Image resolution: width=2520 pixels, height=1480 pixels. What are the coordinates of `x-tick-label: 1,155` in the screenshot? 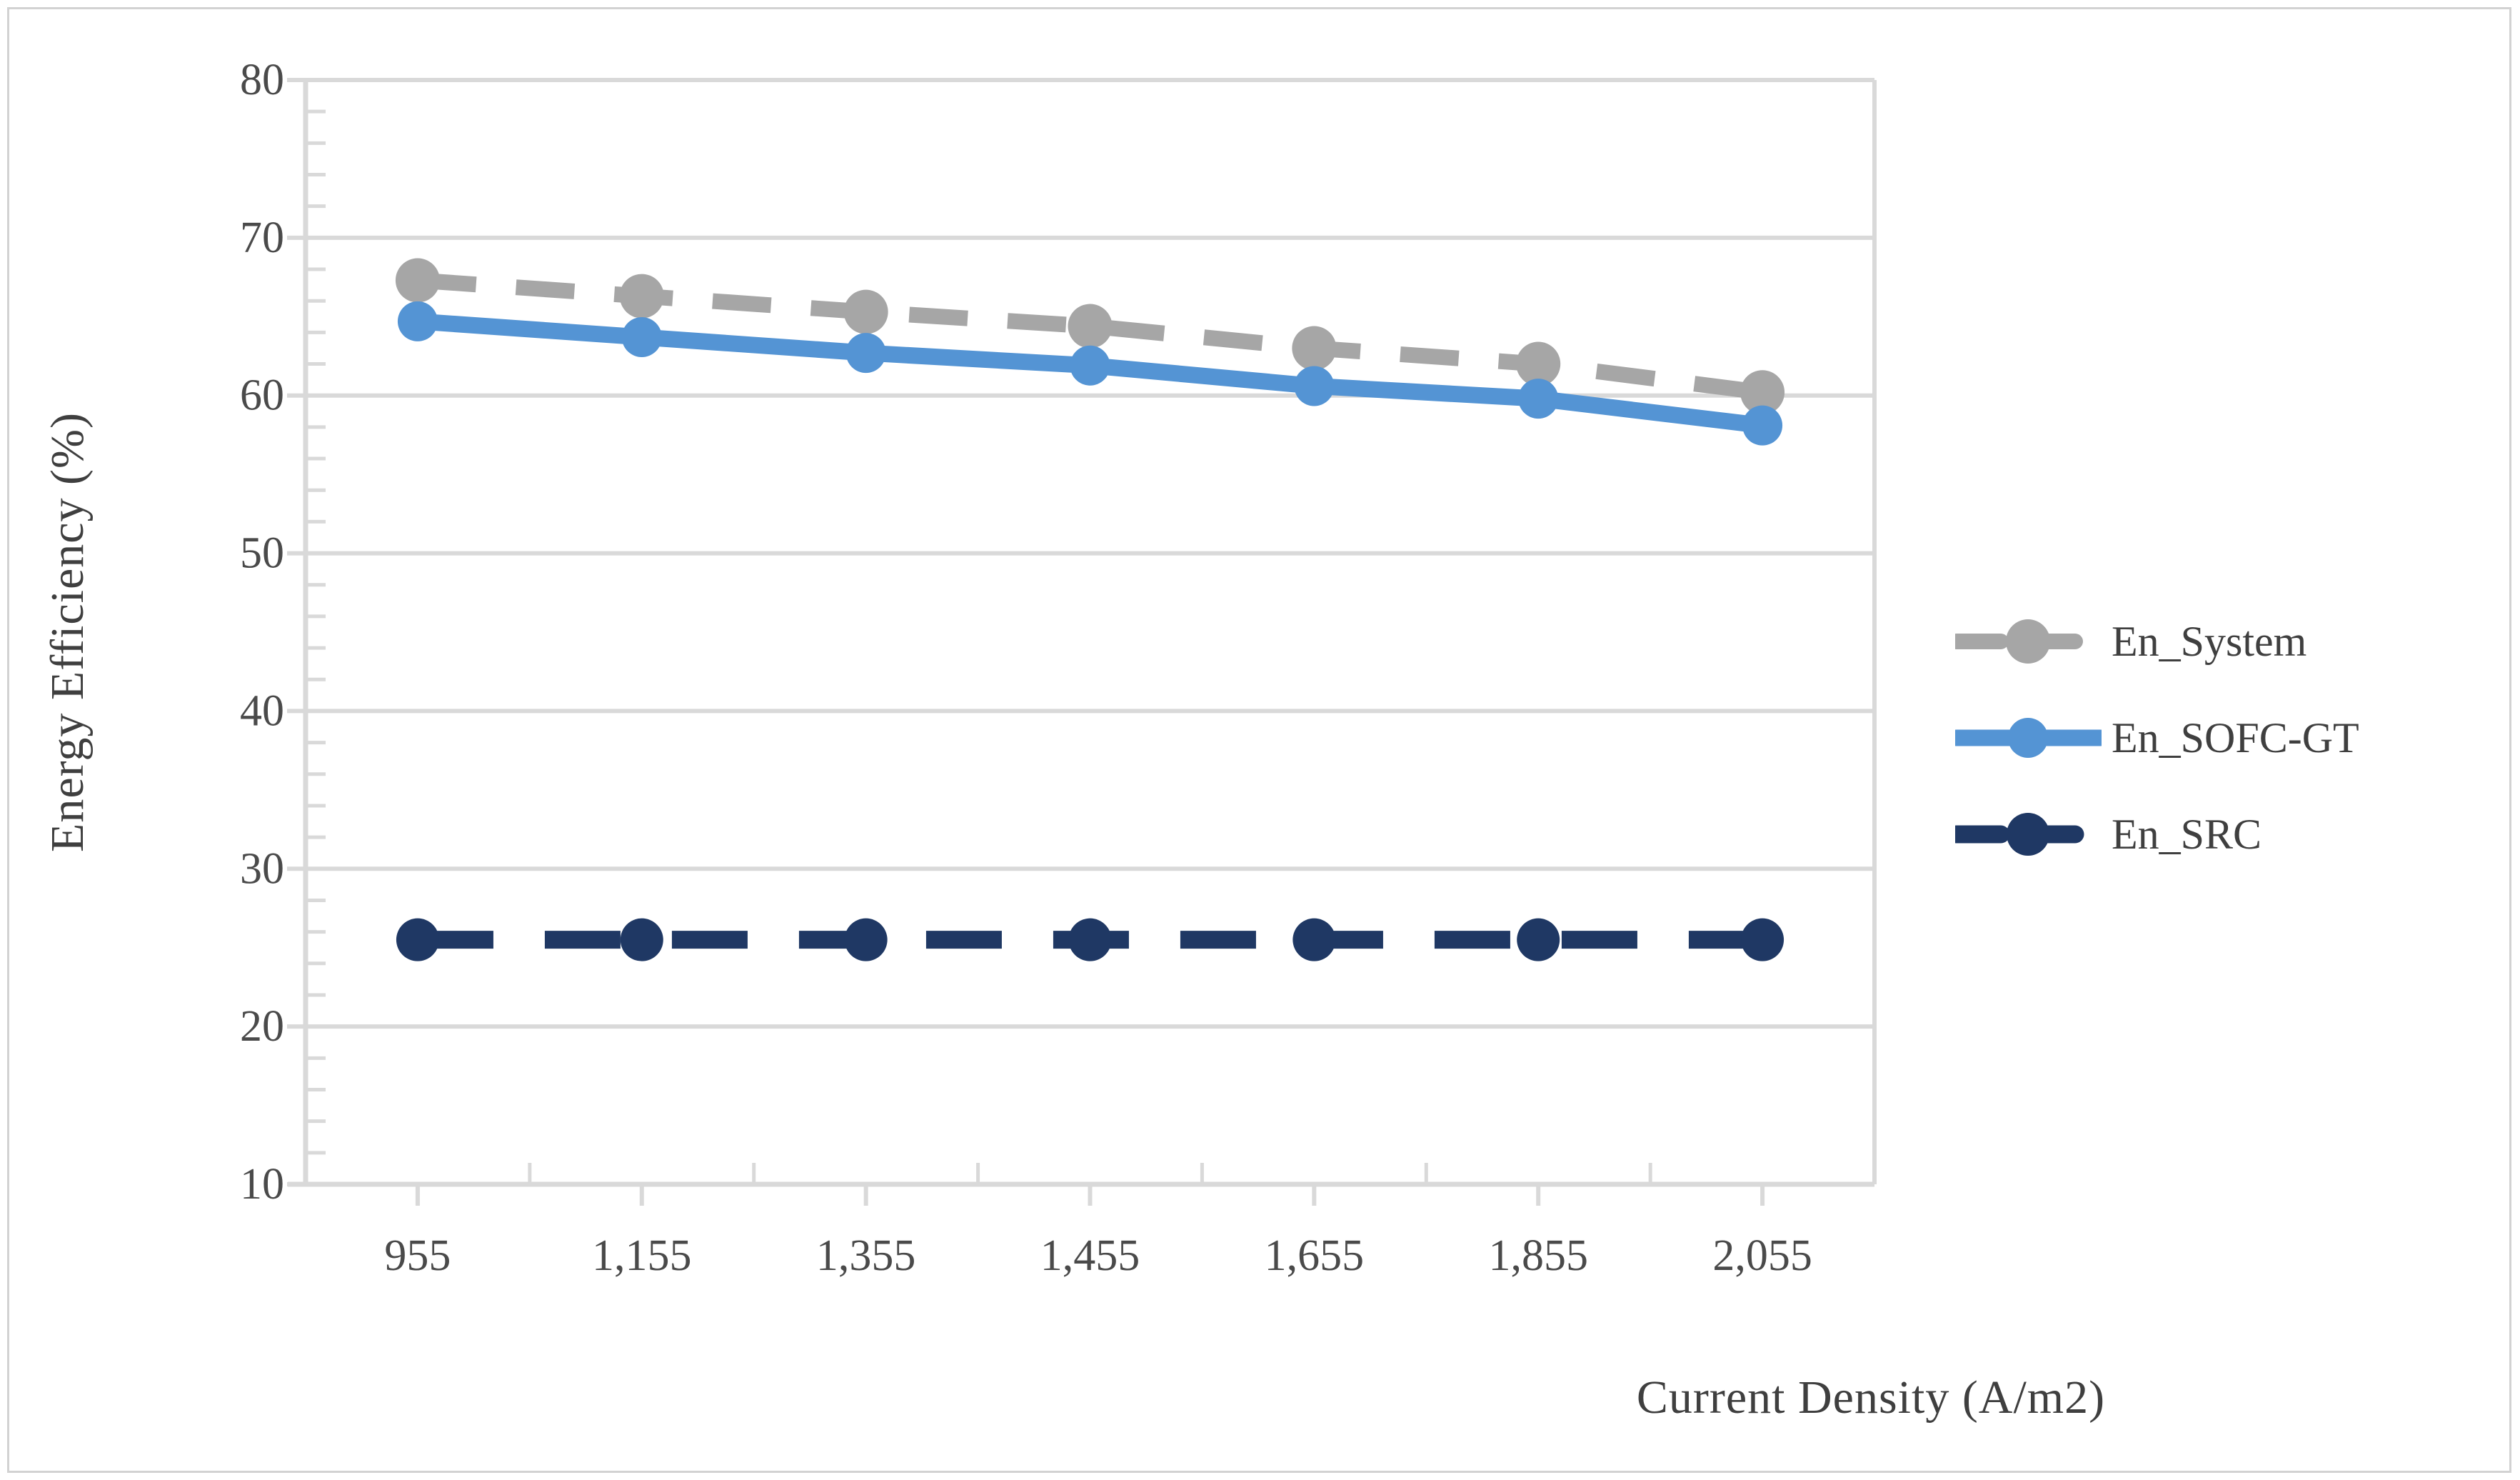 It's located at (642, 1255).